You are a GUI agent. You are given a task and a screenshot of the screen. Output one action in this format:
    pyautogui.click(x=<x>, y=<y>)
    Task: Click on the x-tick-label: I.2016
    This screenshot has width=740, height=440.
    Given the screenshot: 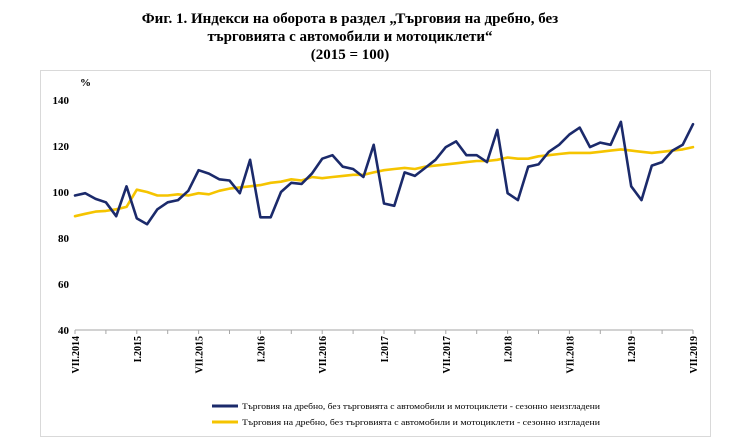 What is the action you would take?
    pyautogui.click(x=261, y=349)
    